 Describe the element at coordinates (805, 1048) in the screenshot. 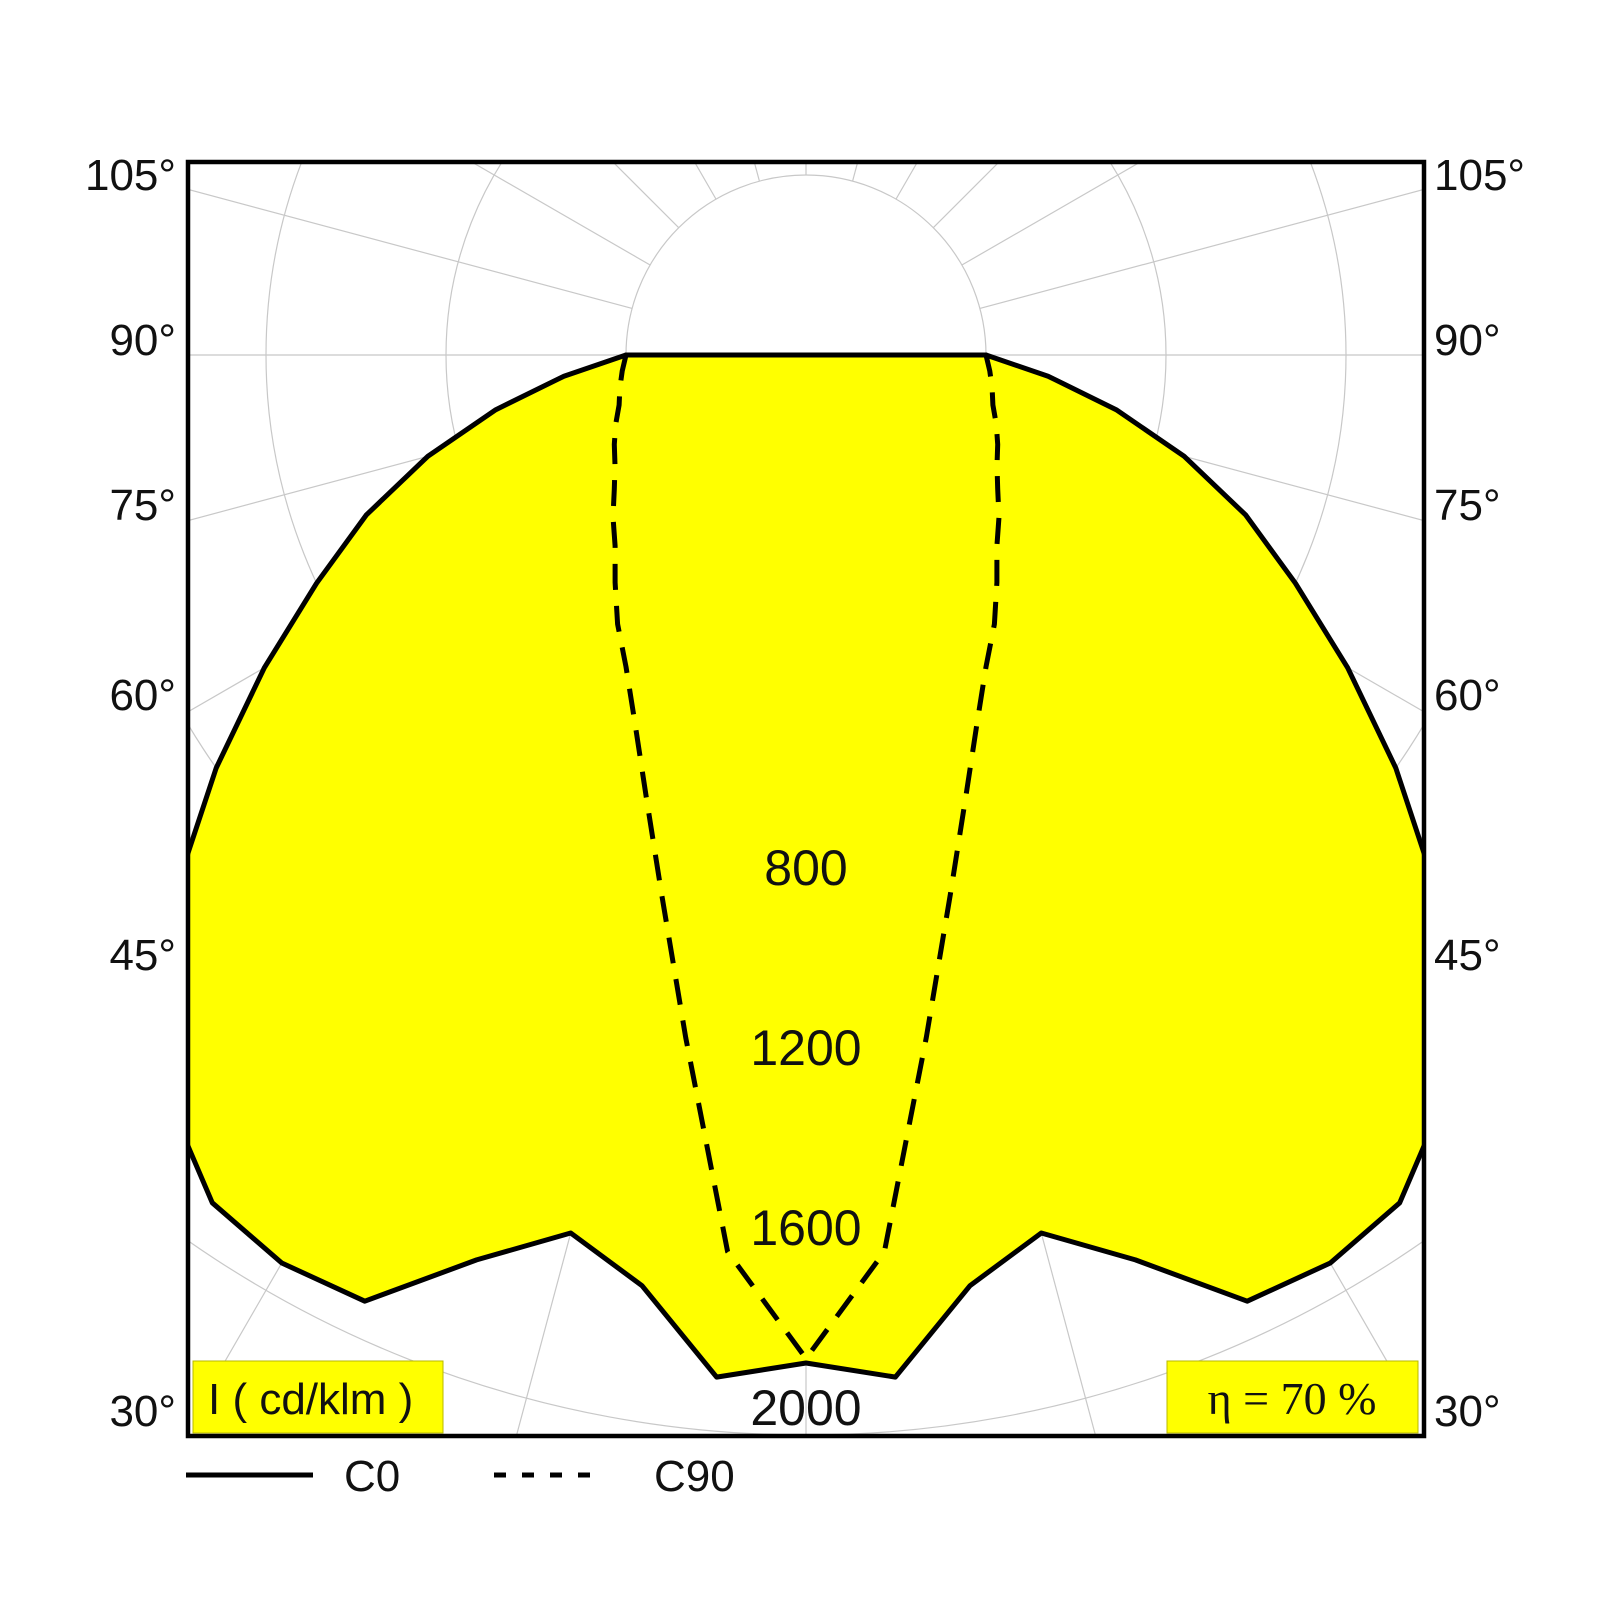

I see `radial-label-1200: 1200` at that location.